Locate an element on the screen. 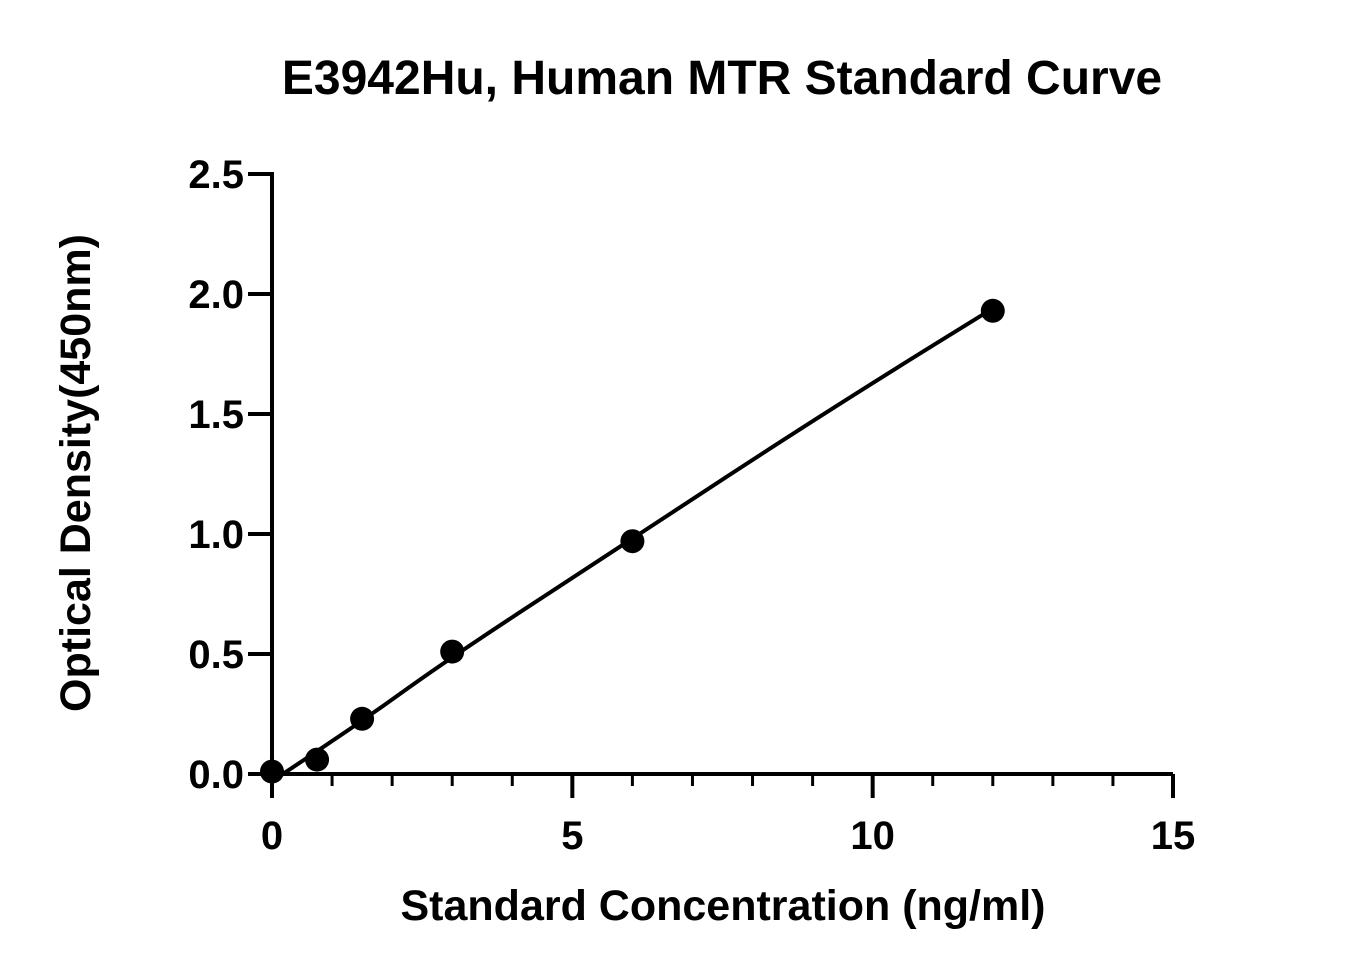  y-tick-label: 0.5 is located at coordinates (216, 655).